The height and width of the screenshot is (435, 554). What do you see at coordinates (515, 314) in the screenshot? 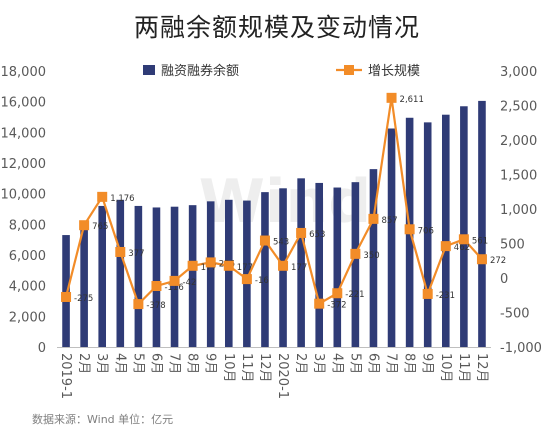
I see `y-right-tick-label: -500` at bounding box center [515, 314].